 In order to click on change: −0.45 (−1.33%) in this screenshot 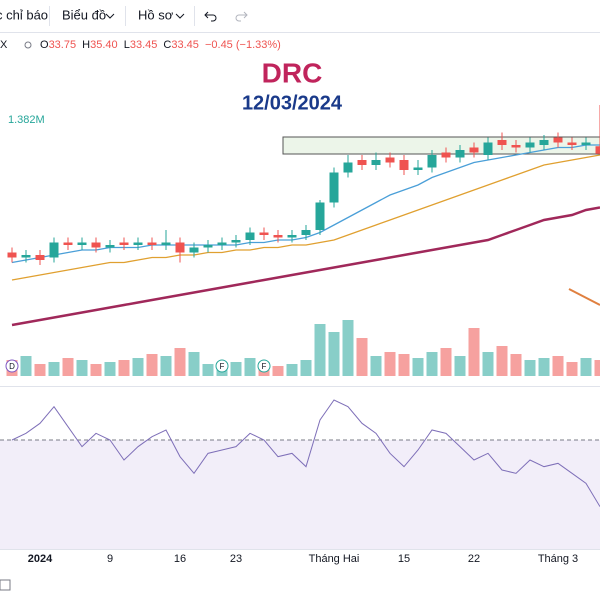, I will do `click(243, 45)`.